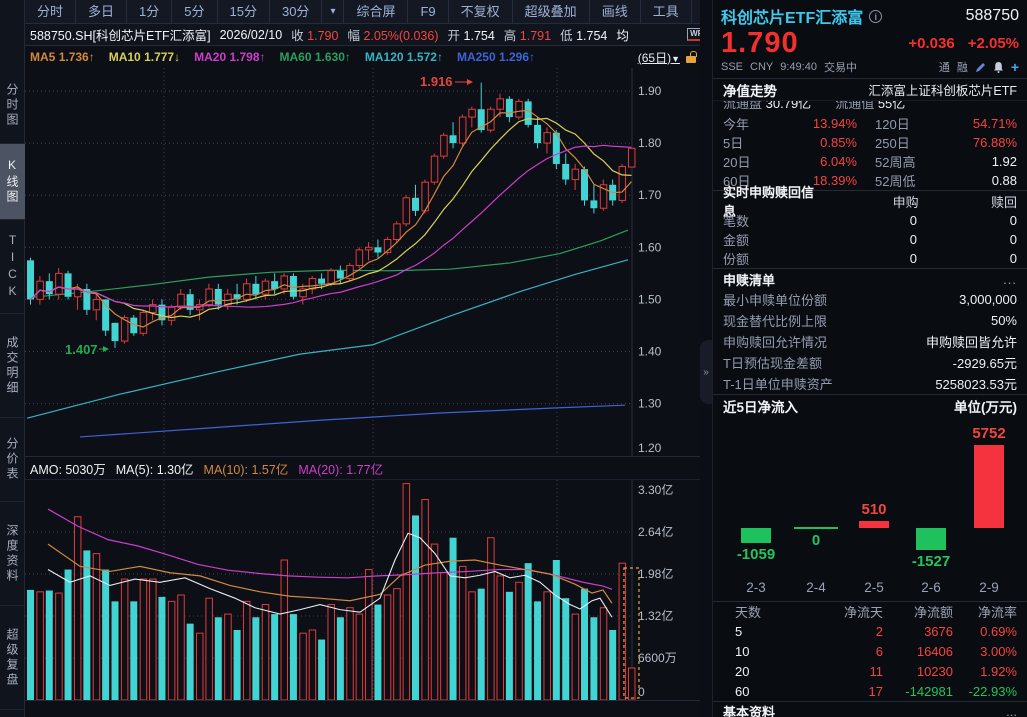 This screenshot has width=1027, height=717. I want to click on redemption-row: 现金替代比例上限 50%, so click(870, 321).